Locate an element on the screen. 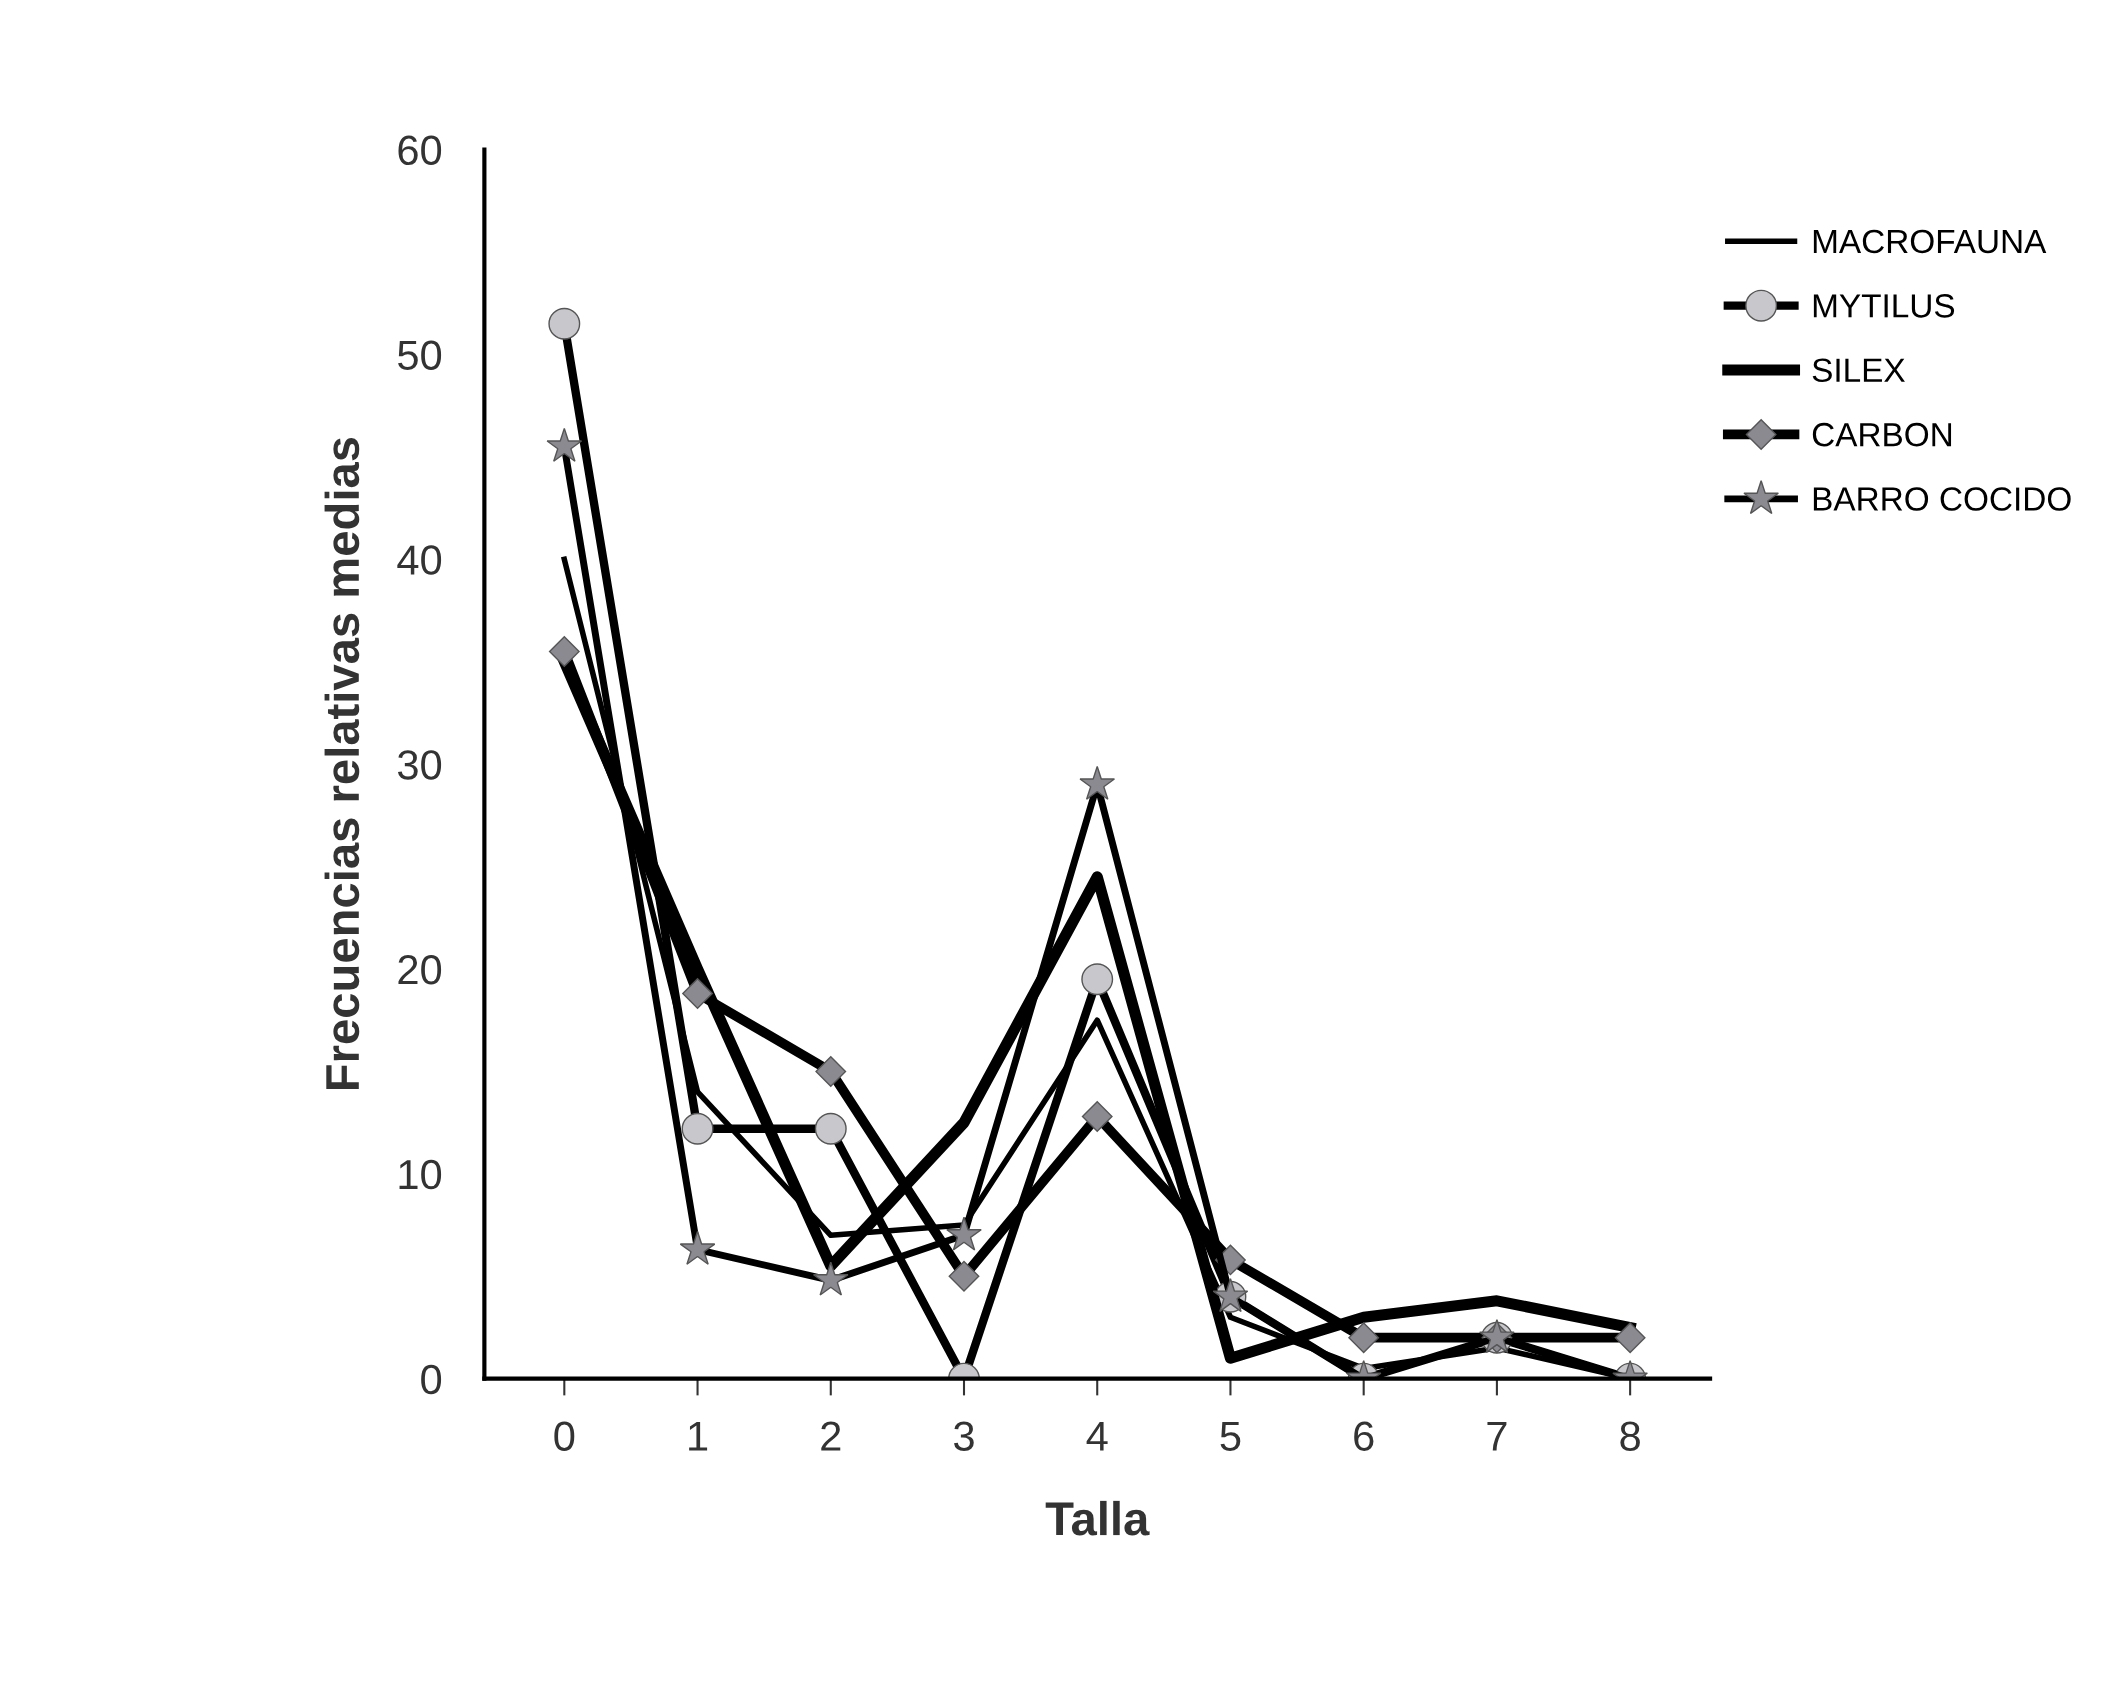 This screenshot has height=1700, width=2106. x-tick-label: 3 is located at coordinates (964, 1436).